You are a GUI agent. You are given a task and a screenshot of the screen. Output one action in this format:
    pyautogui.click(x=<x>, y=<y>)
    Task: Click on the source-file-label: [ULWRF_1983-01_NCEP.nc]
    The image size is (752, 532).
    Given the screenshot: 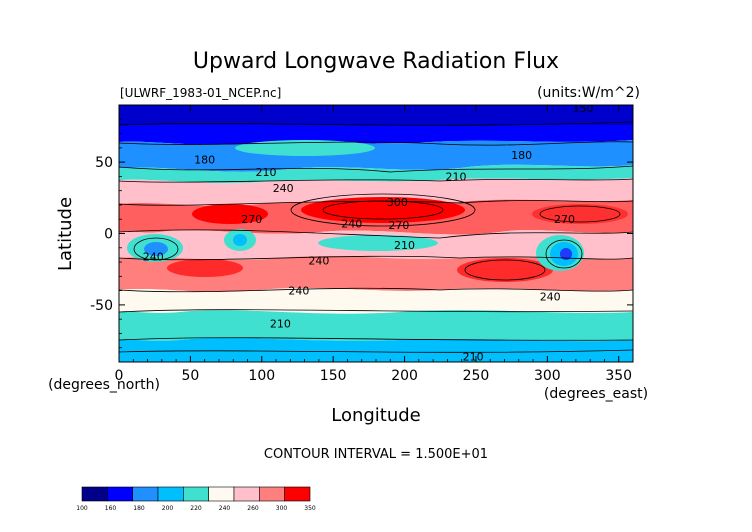 What is the action you would take?
    pyautogui.click(x=200, y=93)
    